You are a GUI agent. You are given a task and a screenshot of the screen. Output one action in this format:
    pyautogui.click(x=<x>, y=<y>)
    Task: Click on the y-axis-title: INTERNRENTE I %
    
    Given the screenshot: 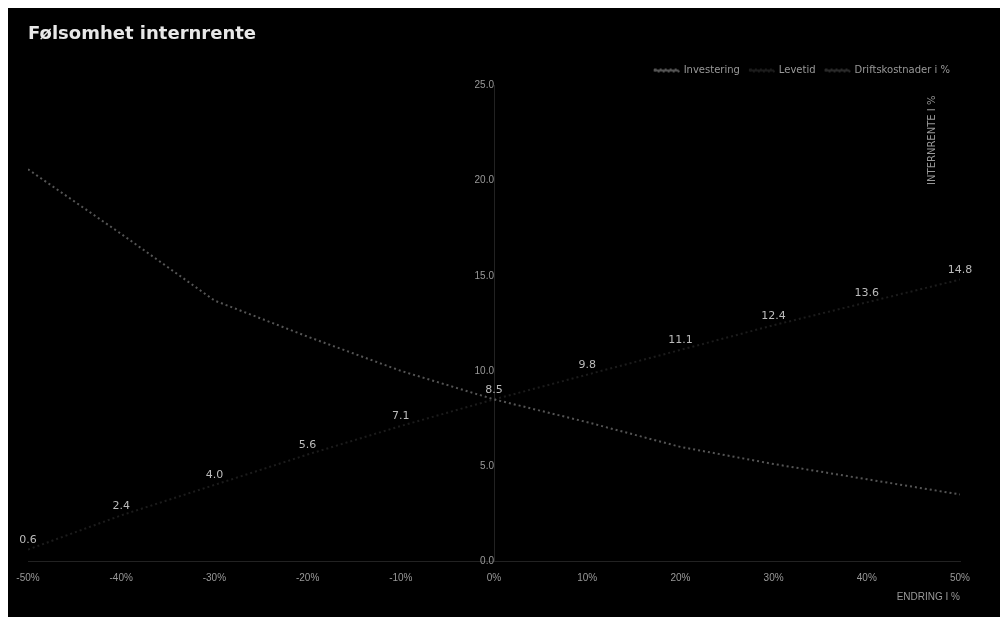 What is the action you would take?
    pyautogui.click(x=931, y=140)
    